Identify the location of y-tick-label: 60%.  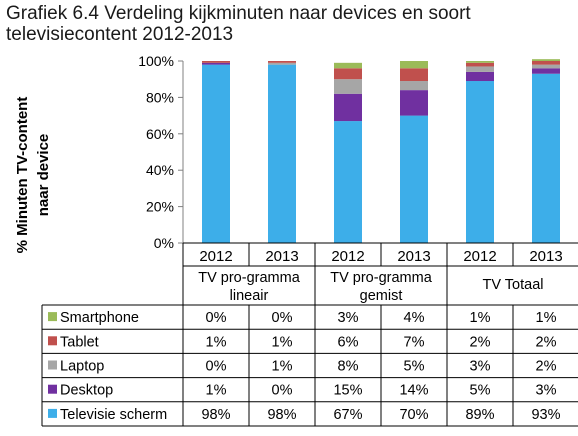
(160, 134).